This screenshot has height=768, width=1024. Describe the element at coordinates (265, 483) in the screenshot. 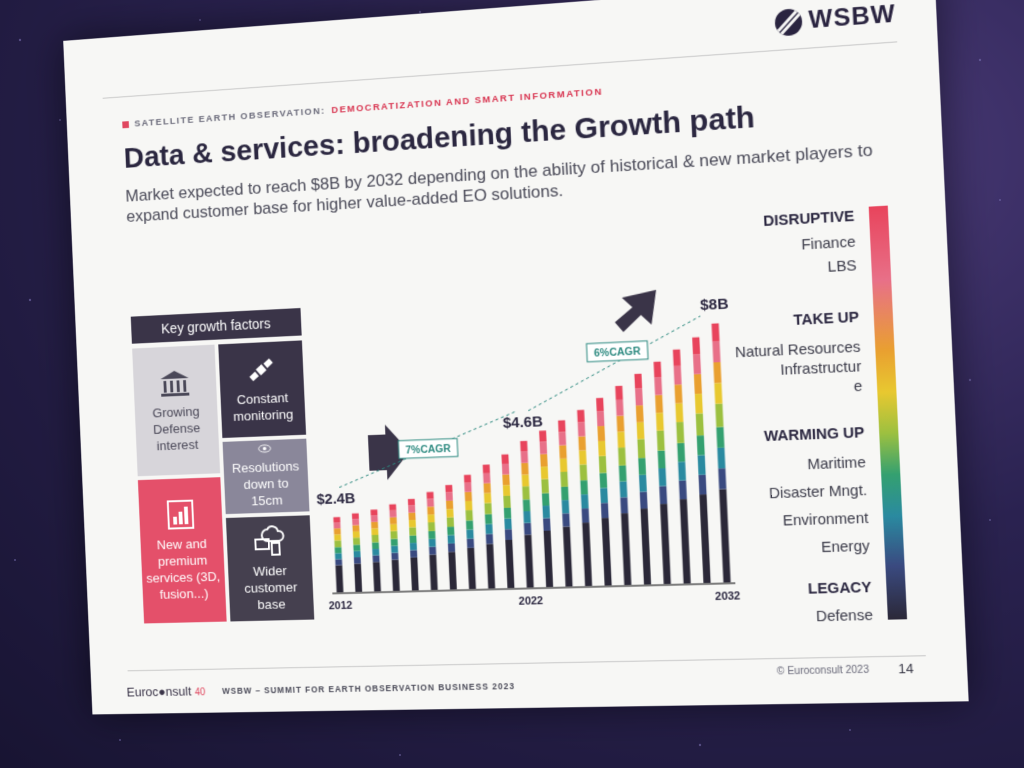

I see `tile-resolution-label: Resolutions down to 15cm` at that location.